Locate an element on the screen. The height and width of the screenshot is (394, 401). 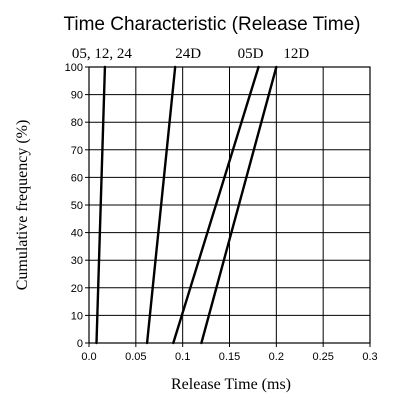
x-tick-label: 0.3 is located at coordinates (369, 357).